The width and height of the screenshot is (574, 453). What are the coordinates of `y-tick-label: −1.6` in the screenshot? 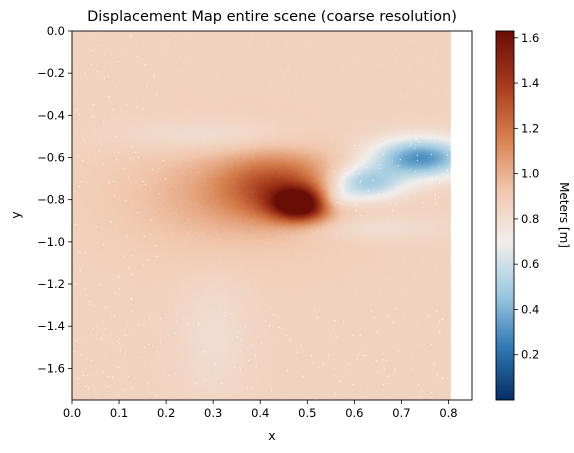 It's located at (51, 368).